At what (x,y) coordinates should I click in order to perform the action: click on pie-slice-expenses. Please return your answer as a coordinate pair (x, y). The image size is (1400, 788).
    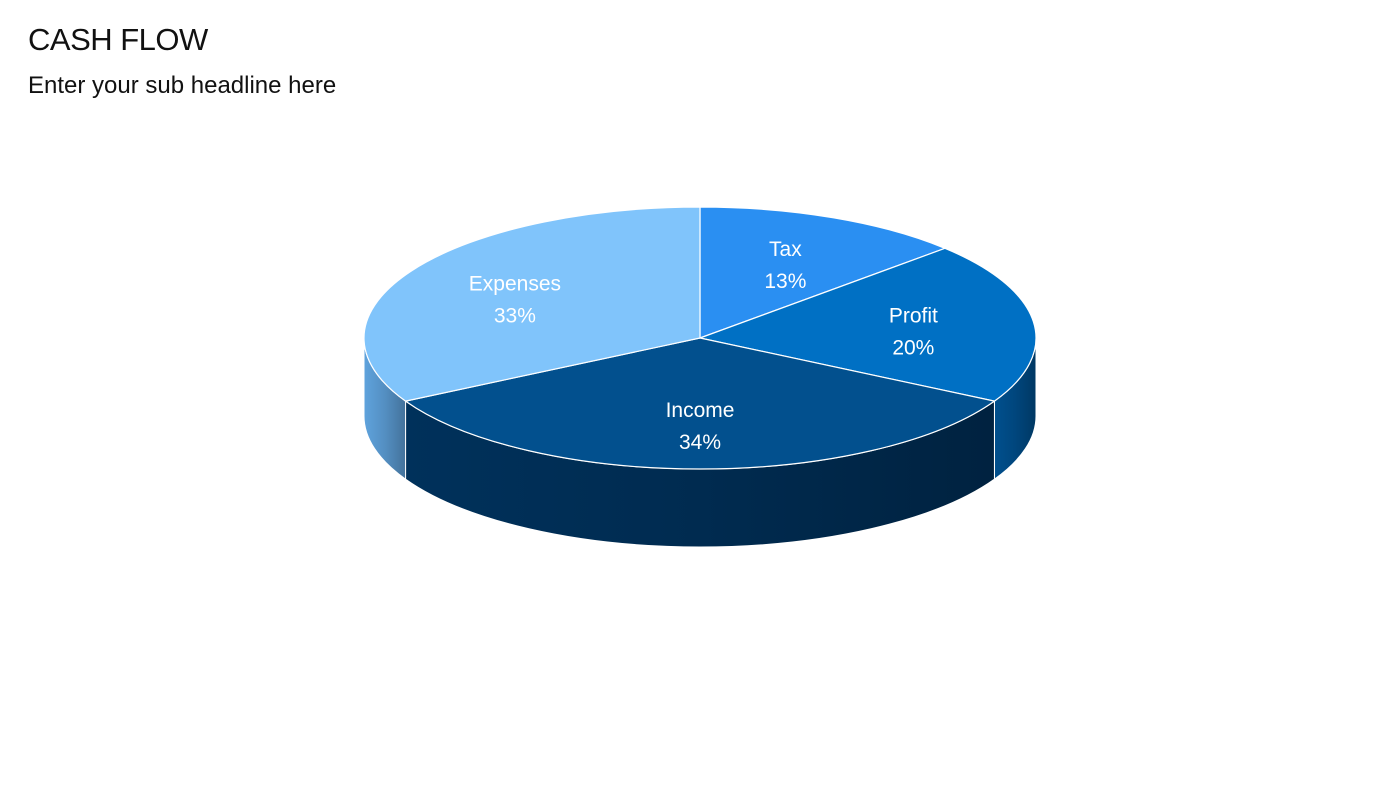
    Looking at the image, I should click on (532, 304).